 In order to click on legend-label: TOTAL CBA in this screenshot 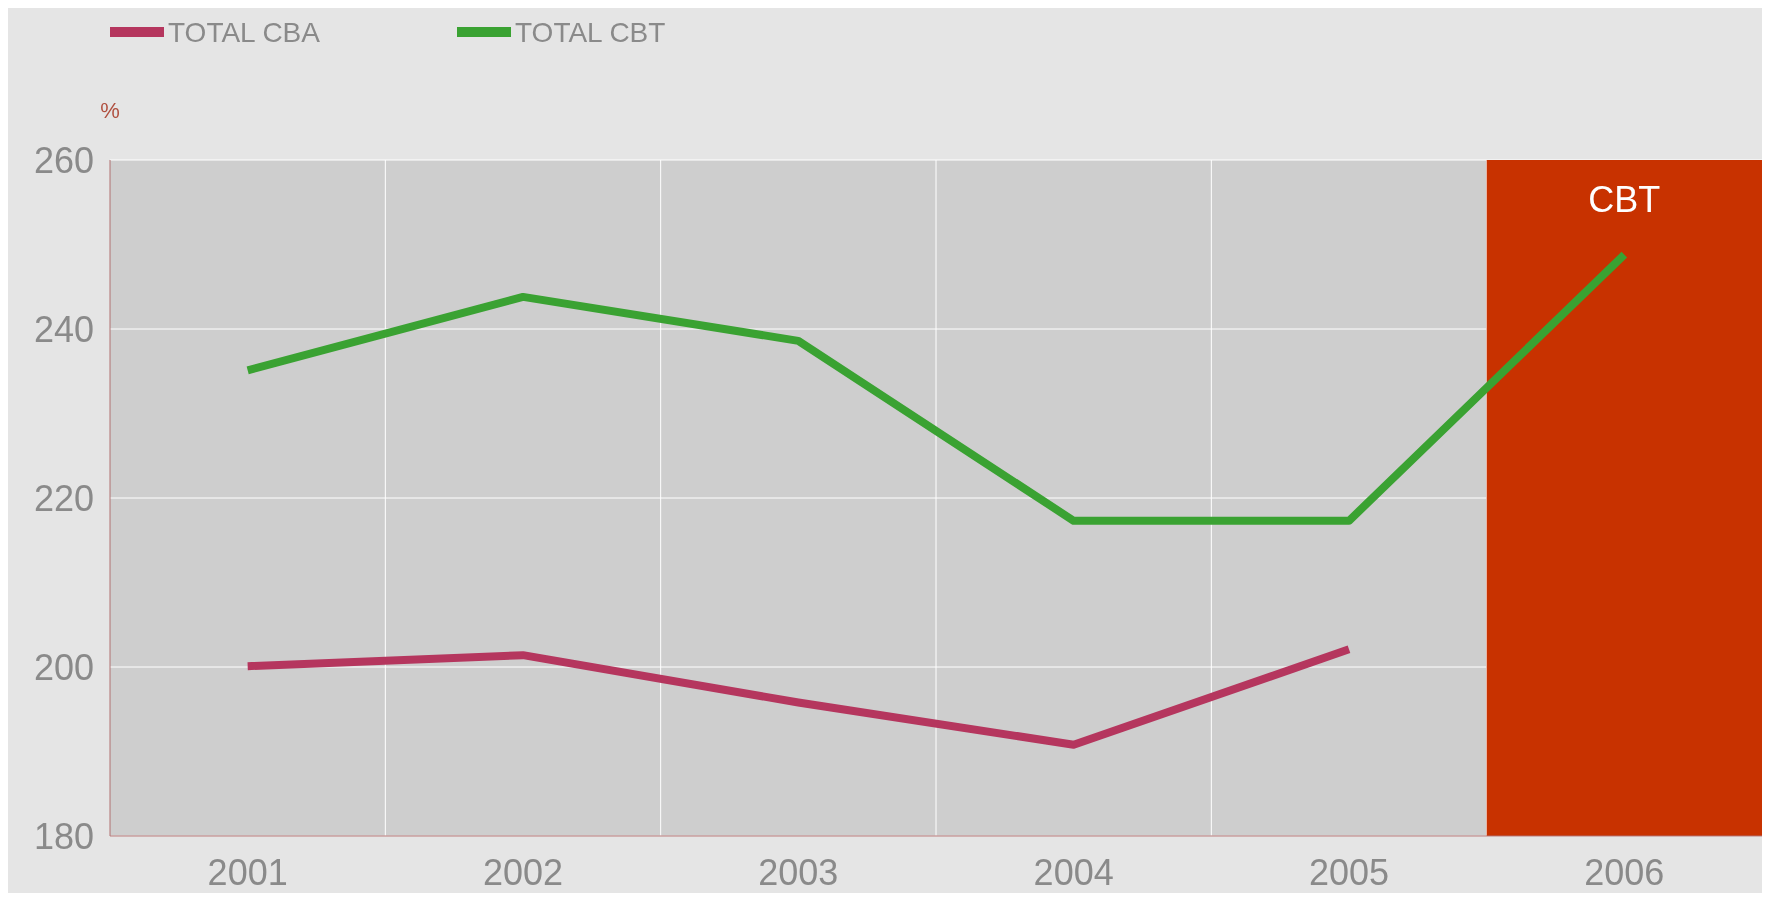, I will do `click(244, 32)`.